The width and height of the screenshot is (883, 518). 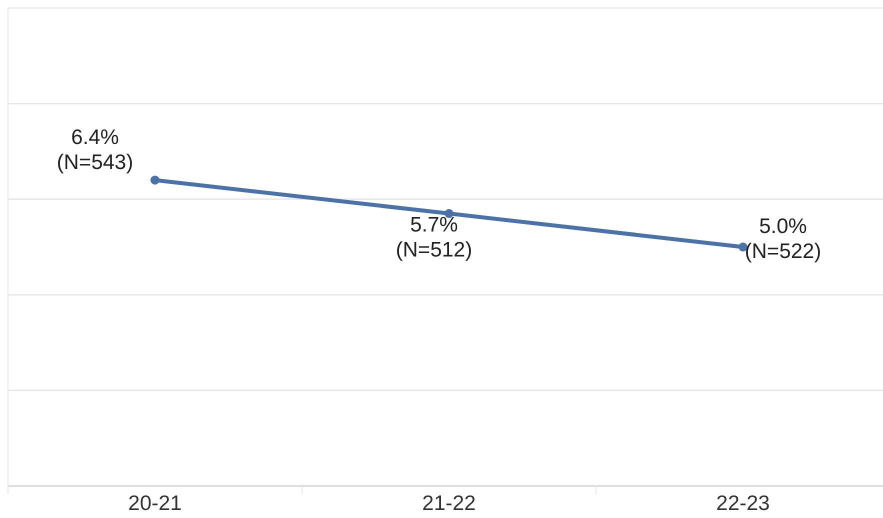 I want to click on x-tick-label: 21-22, so click(x=449, y=503).